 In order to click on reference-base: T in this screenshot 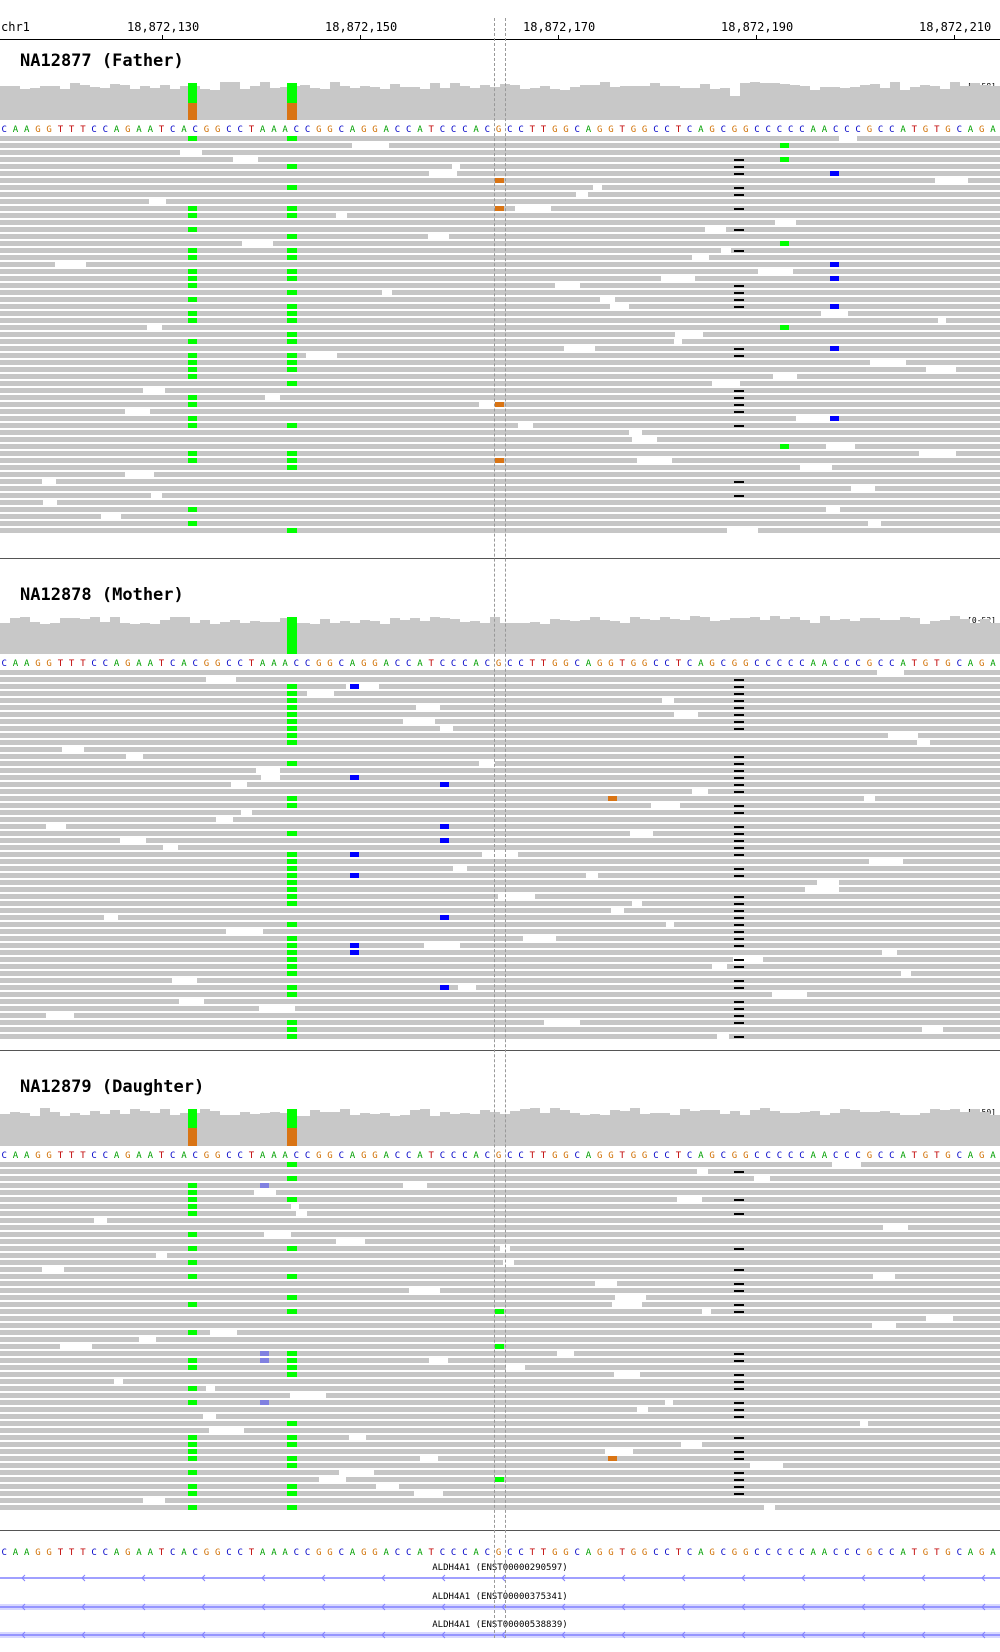, I will do `click(83, 663)`.